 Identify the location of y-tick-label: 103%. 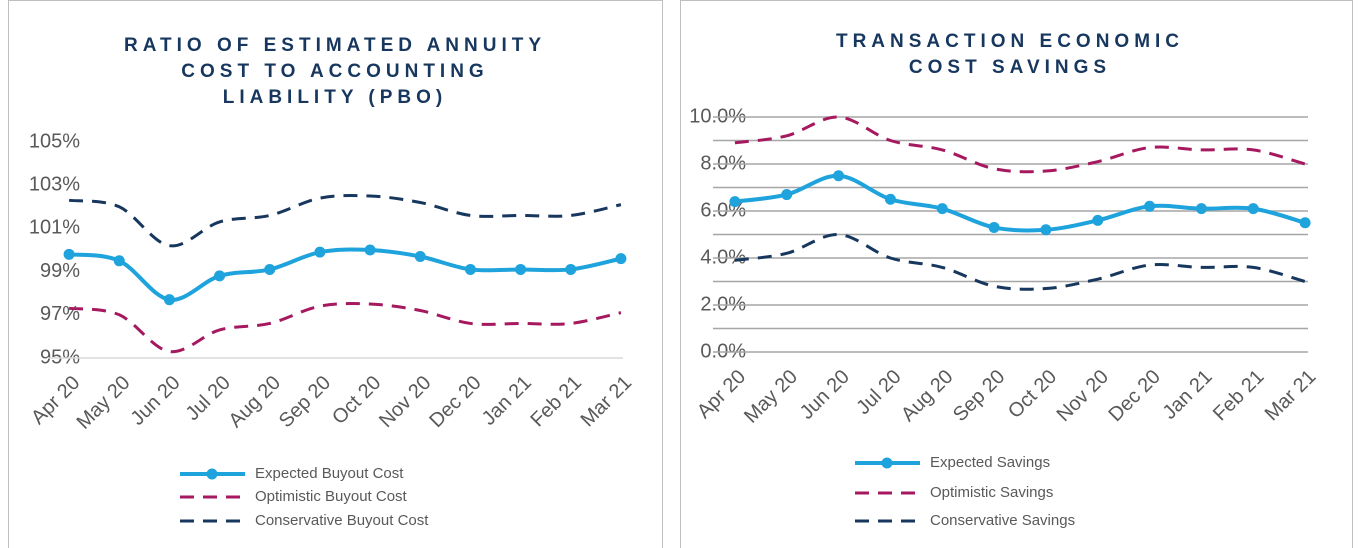
(54, 184).